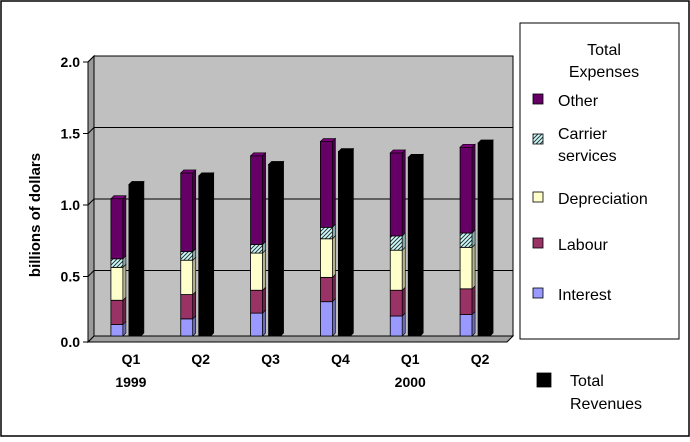 The height and width of the screenshot is (442, 690). What do you see at coordinates (606, 404) in the screenshot?
I see `legend-label-revenues: Revenues` at bounding box center [606, 404].